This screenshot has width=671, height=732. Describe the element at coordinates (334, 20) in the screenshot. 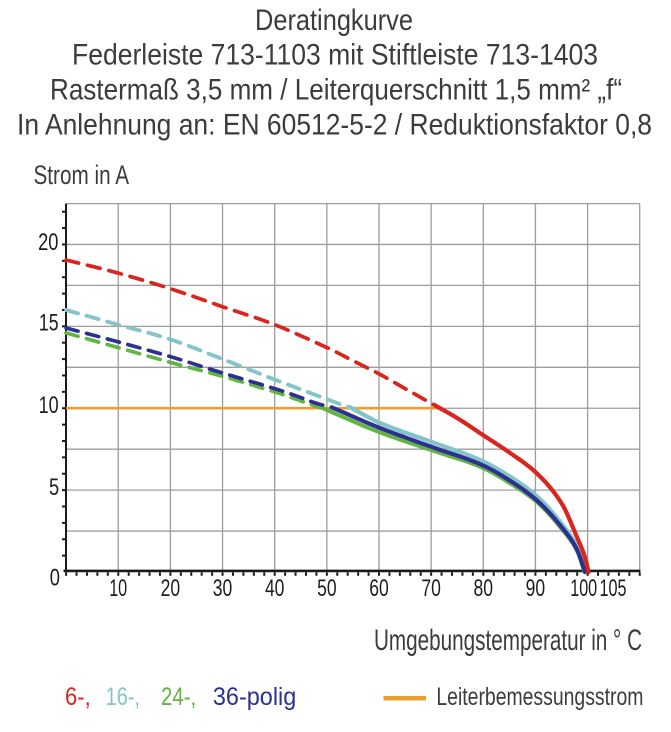

I see `svg-text: Deratingkurve` at that location.